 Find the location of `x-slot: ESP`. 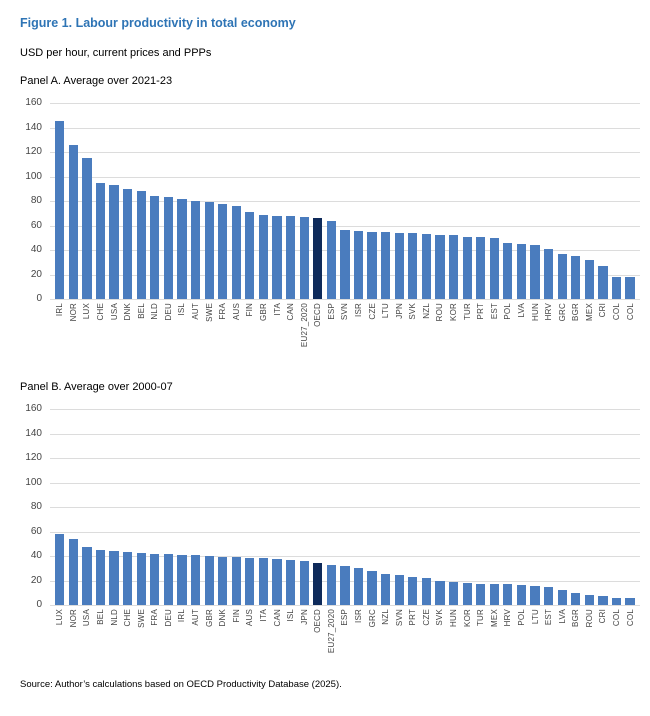

x-slot: ESP is located at coordinates (345, 635).